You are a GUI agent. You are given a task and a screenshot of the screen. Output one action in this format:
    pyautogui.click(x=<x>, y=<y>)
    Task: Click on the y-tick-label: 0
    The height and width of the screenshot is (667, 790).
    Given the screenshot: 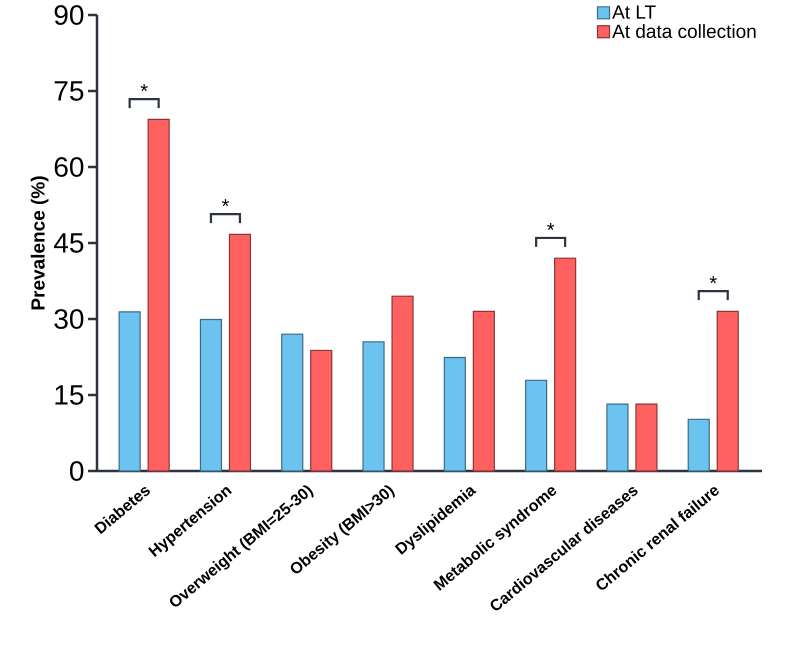 What is the action you would take?
    pyautogui.click(x=77, y=471)
    